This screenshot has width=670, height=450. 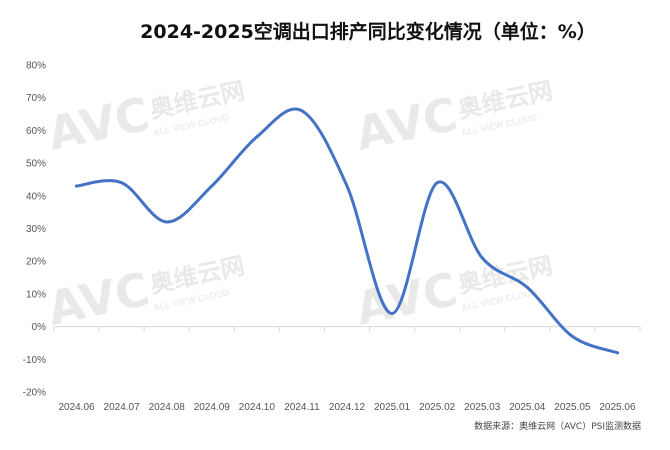 I want to click on y-tick-label: 10%, so click(x=36, y=294).